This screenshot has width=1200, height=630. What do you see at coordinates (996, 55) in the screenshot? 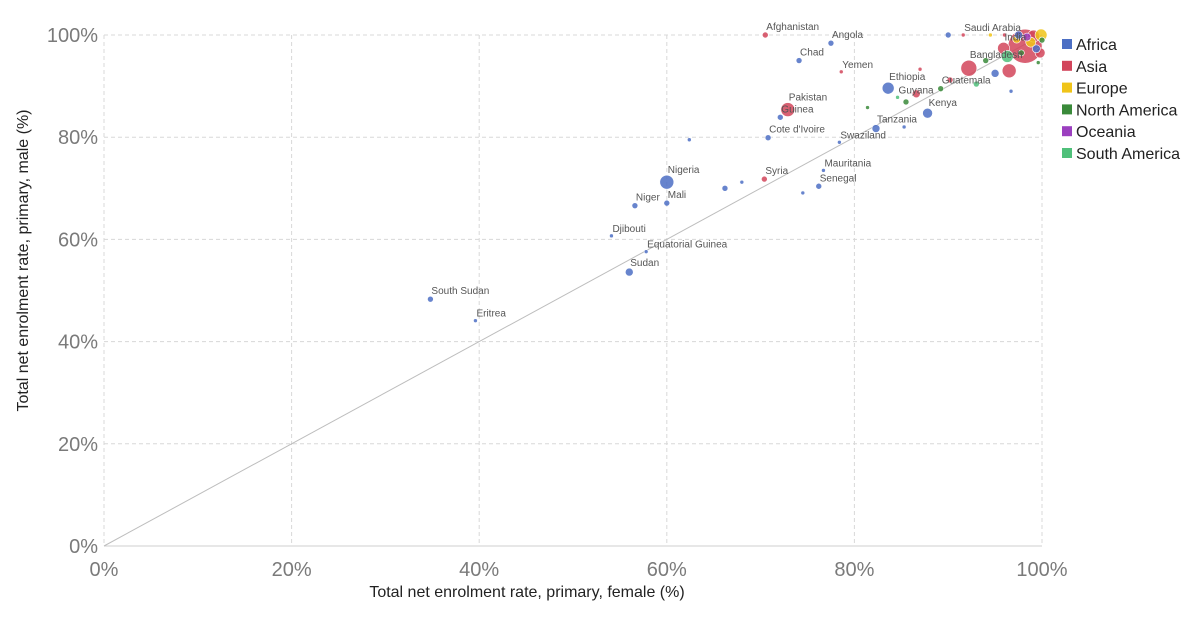
I see `point-label: Bangladesh` at bounding box center [996, 55].